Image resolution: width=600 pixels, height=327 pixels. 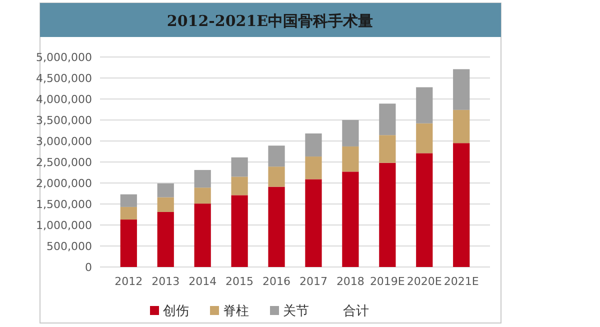 What do you see at coordinates (64, 57) in the screenshot?
I see `y-tick-label: 5,000,000` at bounding box center [64, 57].